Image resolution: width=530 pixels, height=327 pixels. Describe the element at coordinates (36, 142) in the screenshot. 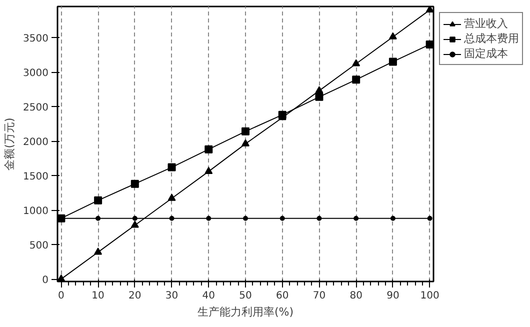

I see `y-tick-label: 2000` at that location.